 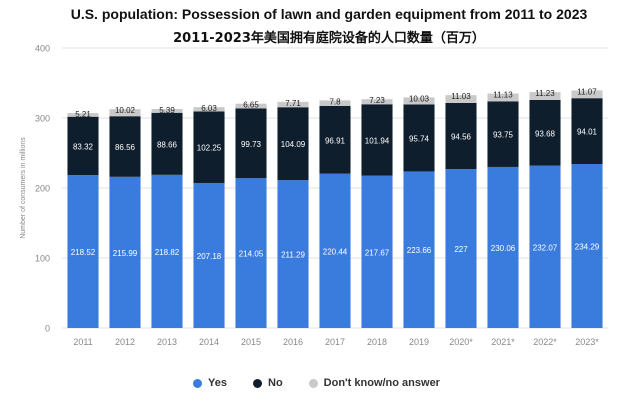 I want to click on data-label-dont-know: 11.13, so click(x=503, y=95).